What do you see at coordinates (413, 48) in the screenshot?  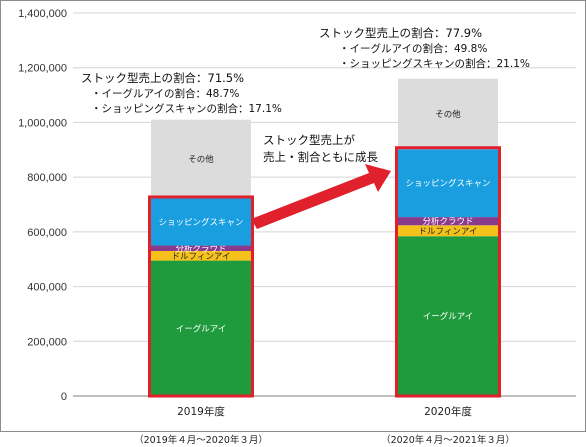 I see `annotation-line: ・イーグルアイの割合：49.8%` at bounding box center [413, 48].